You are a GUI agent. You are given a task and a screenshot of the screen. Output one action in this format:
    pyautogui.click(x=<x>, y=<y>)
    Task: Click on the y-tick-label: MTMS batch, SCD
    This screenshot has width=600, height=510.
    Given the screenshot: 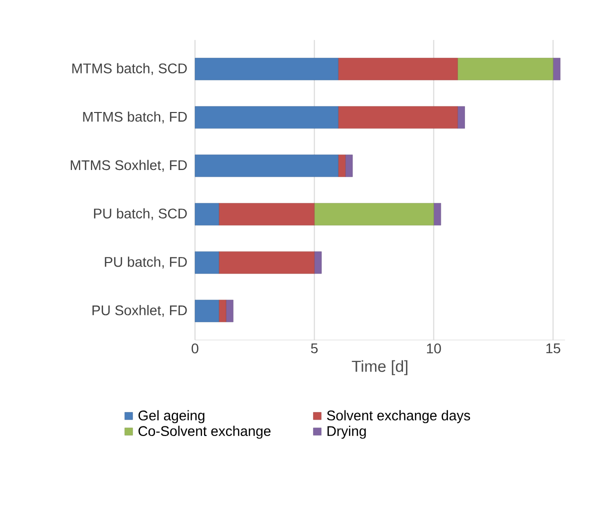 What is the action you would take?
    pyautogui.click(x=129, y=69)
    